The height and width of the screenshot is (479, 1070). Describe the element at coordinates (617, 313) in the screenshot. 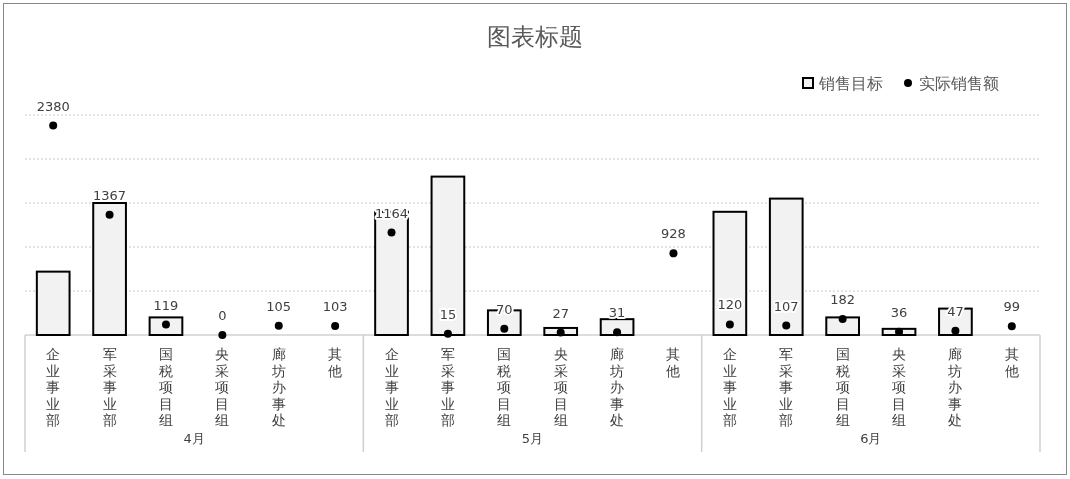

I see `data-label: 31` at that location.